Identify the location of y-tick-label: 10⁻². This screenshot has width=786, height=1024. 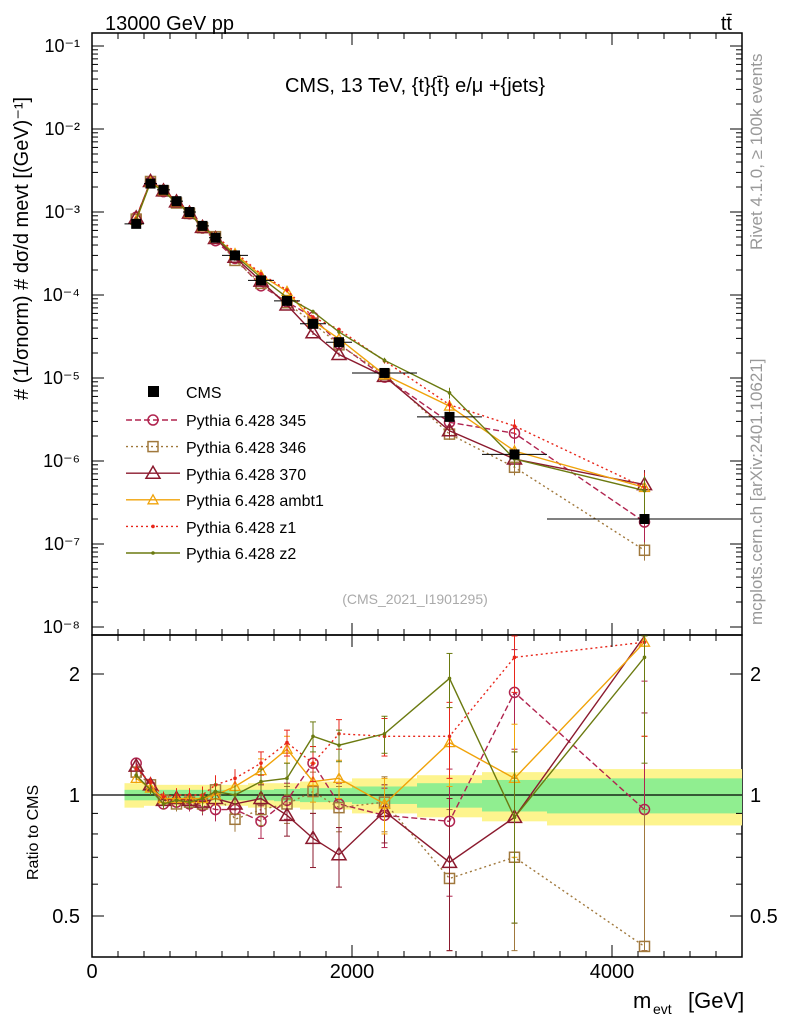
(62, 129).